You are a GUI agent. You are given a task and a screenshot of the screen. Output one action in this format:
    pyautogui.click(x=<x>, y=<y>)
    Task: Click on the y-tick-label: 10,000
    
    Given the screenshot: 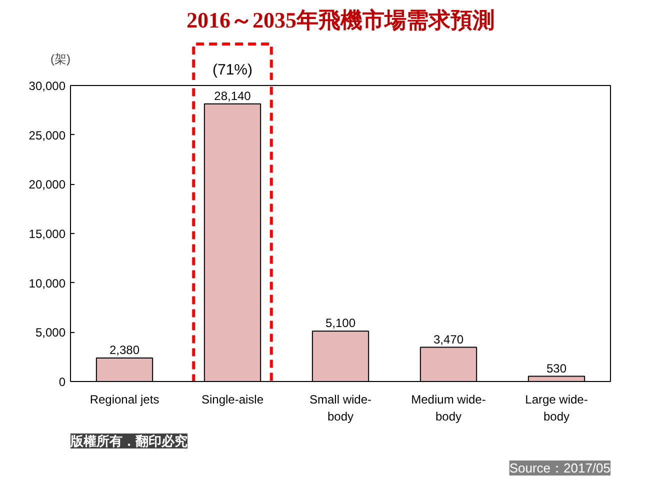 What is the action you would take?
    pyautogui.click(x=47, y=283)
    